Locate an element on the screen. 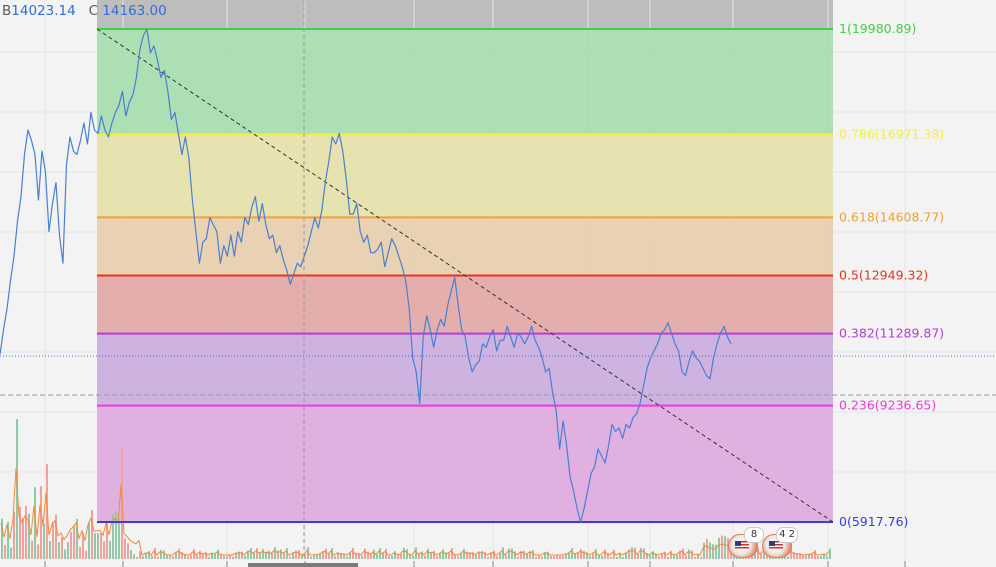  event-badge-2: 4 2 is located at coordinates (780, 542).